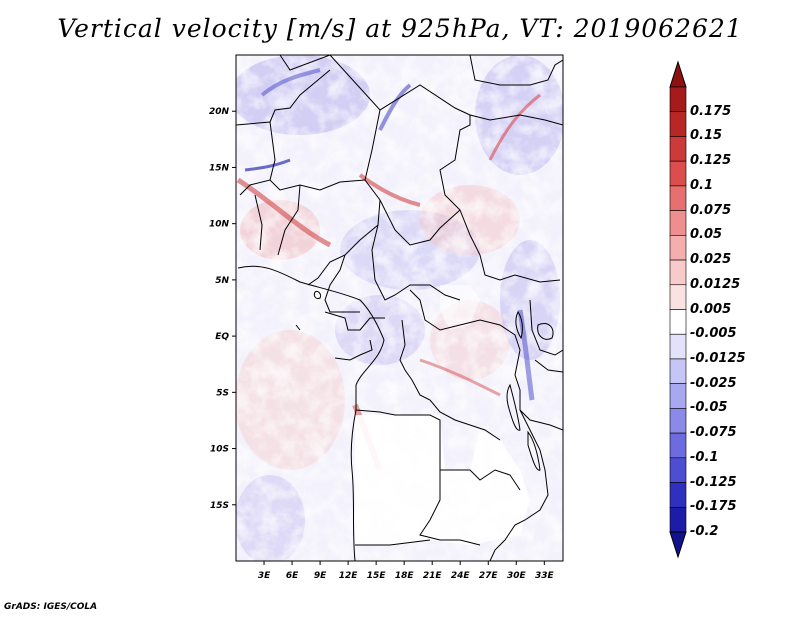  Describe the element at coordinates (702, 185) in the screenshot. I see `colorbar-label: 0.1` at that location.